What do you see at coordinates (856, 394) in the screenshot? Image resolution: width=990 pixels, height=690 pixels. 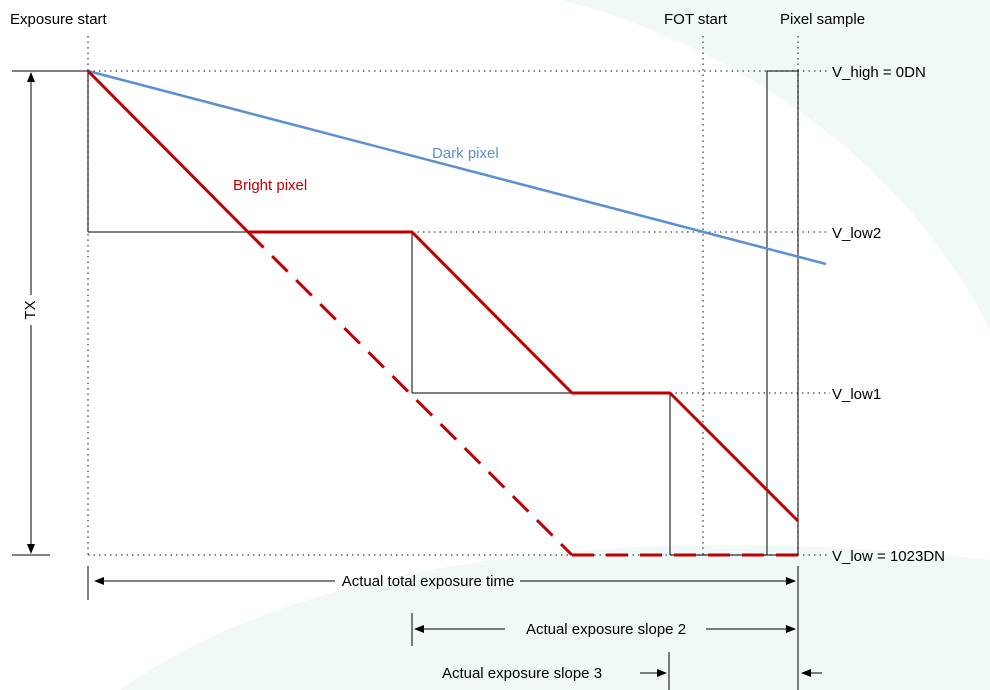 I see `v-low1-label: V_low1` at bounding box center [856, 394].